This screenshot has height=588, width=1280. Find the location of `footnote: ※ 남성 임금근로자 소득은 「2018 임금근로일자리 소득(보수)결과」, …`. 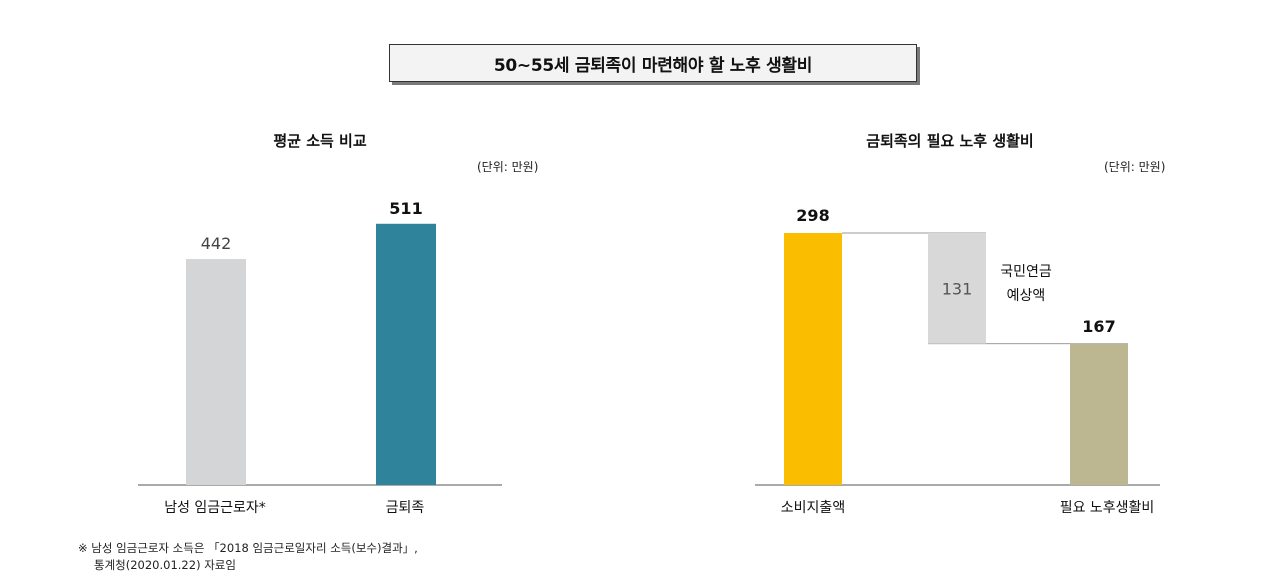

footnote: ※ 남성 임금근로자 소득은 「2018 임금근로일자리 소득(보수)결과」, … is located at coordinates (248, 557).